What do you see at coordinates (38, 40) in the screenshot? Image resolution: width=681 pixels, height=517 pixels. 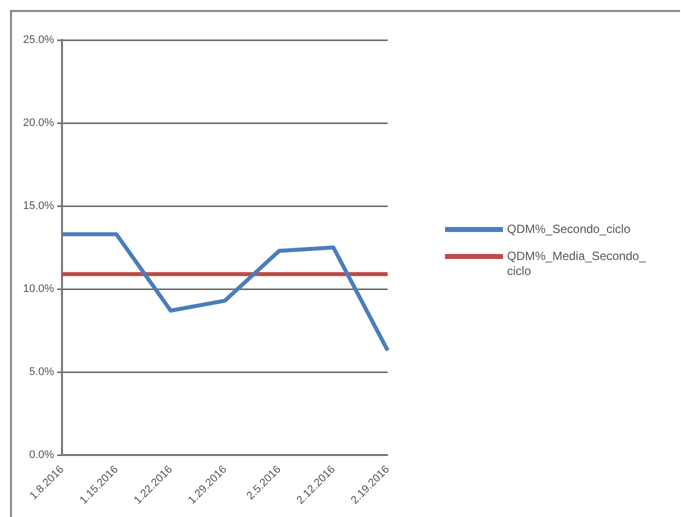 I see `y-tick-label: 25.0%` at bounding box center [38, 40].